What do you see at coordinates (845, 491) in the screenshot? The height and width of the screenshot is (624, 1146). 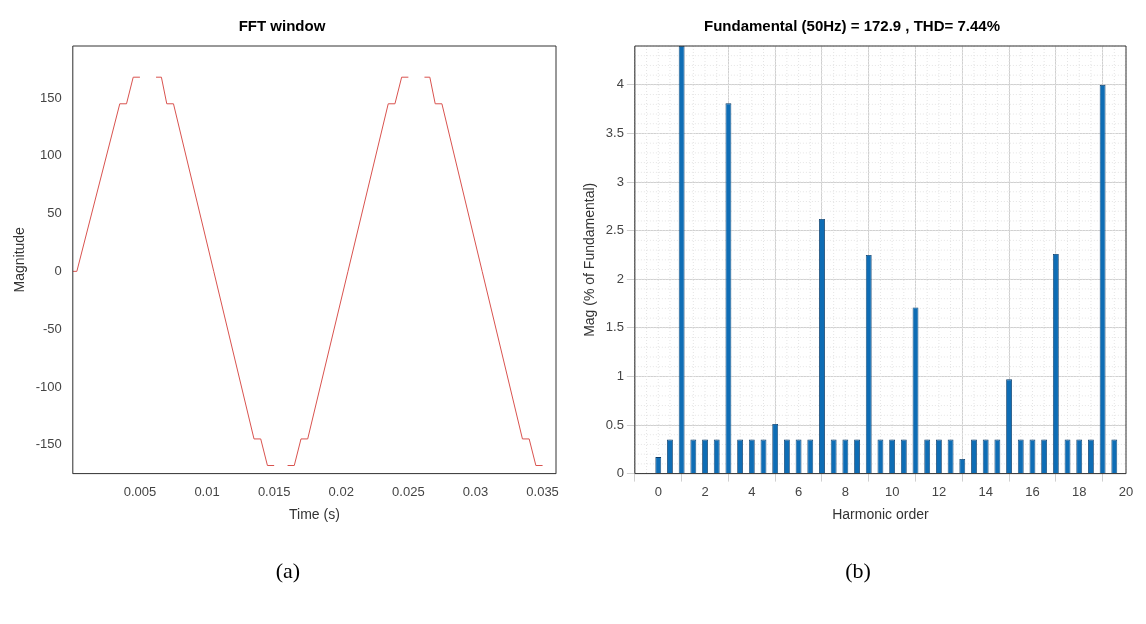 I see `x-tick-label: 8` at bounding box center [845, 491].